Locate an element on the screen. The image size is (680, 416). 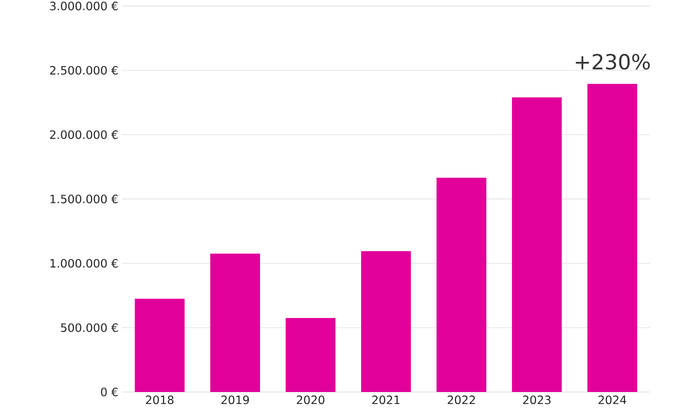
x-tick-label: 2023 is located at coordinates (537, 400).